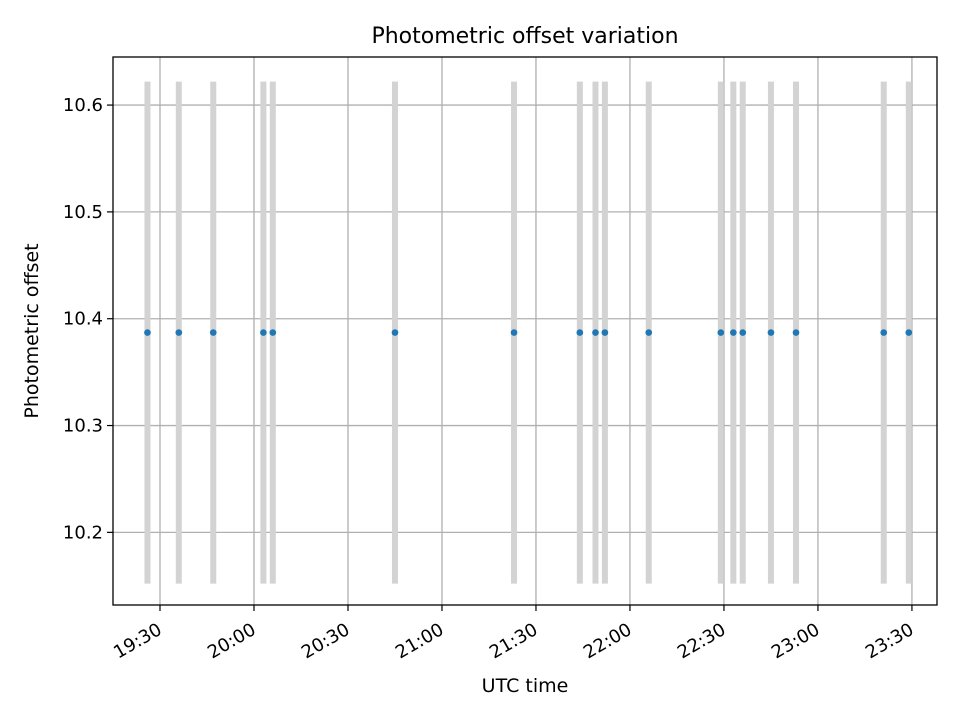 Image resolution: width=960 pixels, height=720 pixels. What do you see at coordinates (524, 36) in the screenshot?
I see `chart-title: Photometric offset variation` at bounding box center [524, 36].